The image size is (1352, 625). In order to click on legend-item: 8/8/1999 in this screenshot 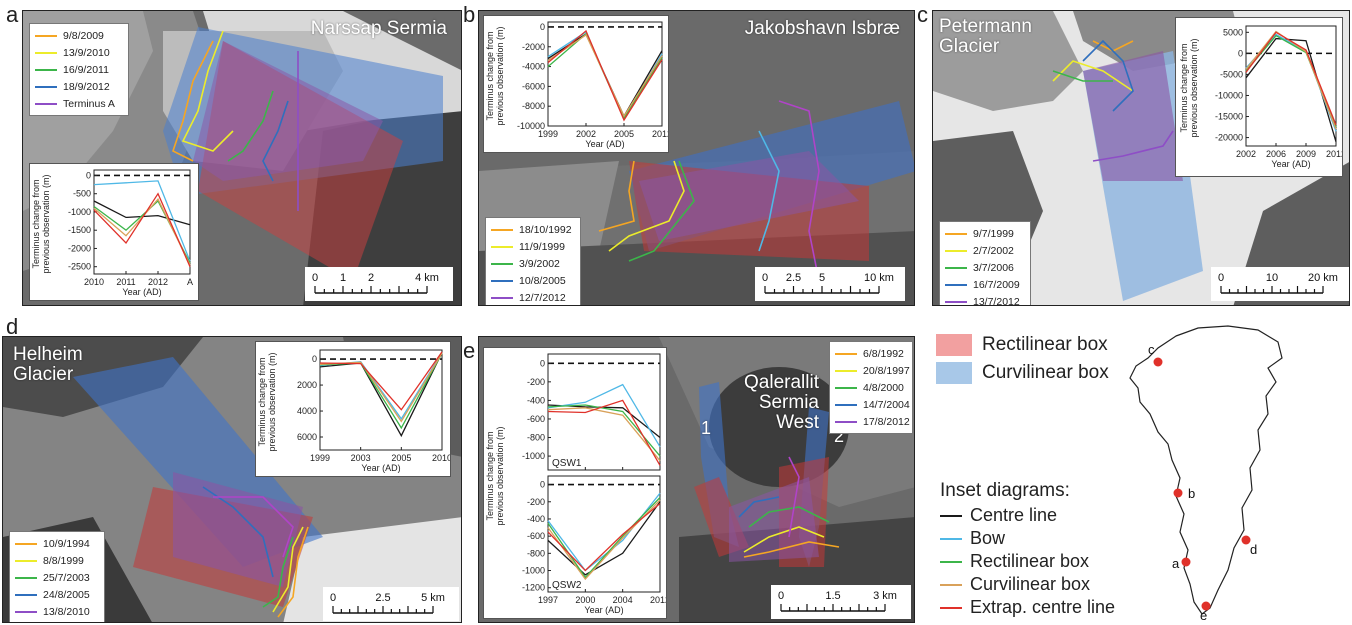, I will do `click(57, 560)`.